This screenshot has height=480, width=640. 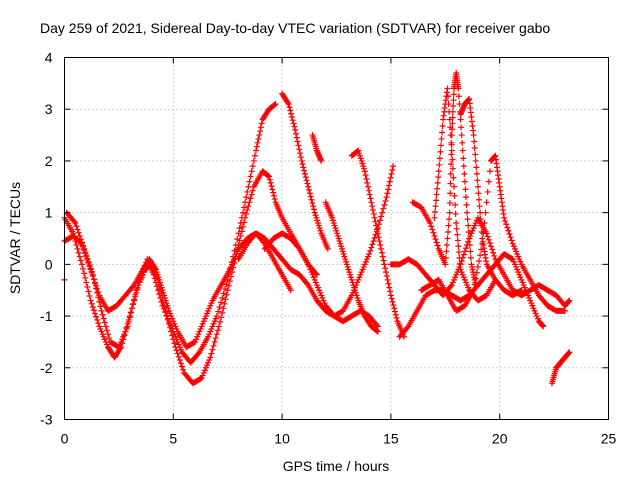 What do you see at coordinates (339, 439) in the screenshot?
I see `x-tick-labels: 0 5 10 15 20 25` at bounding box center [339, 439].